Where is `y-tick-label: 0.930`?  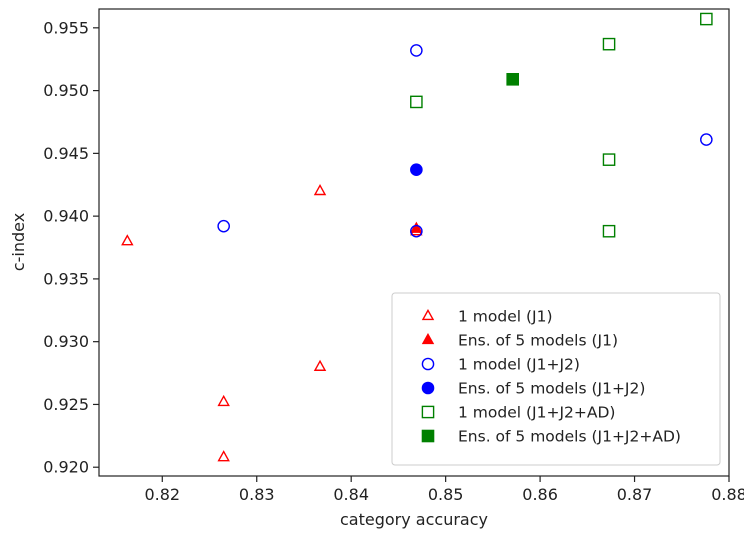 y-tick-label: 0.930 is located at coordinates (66, 341).